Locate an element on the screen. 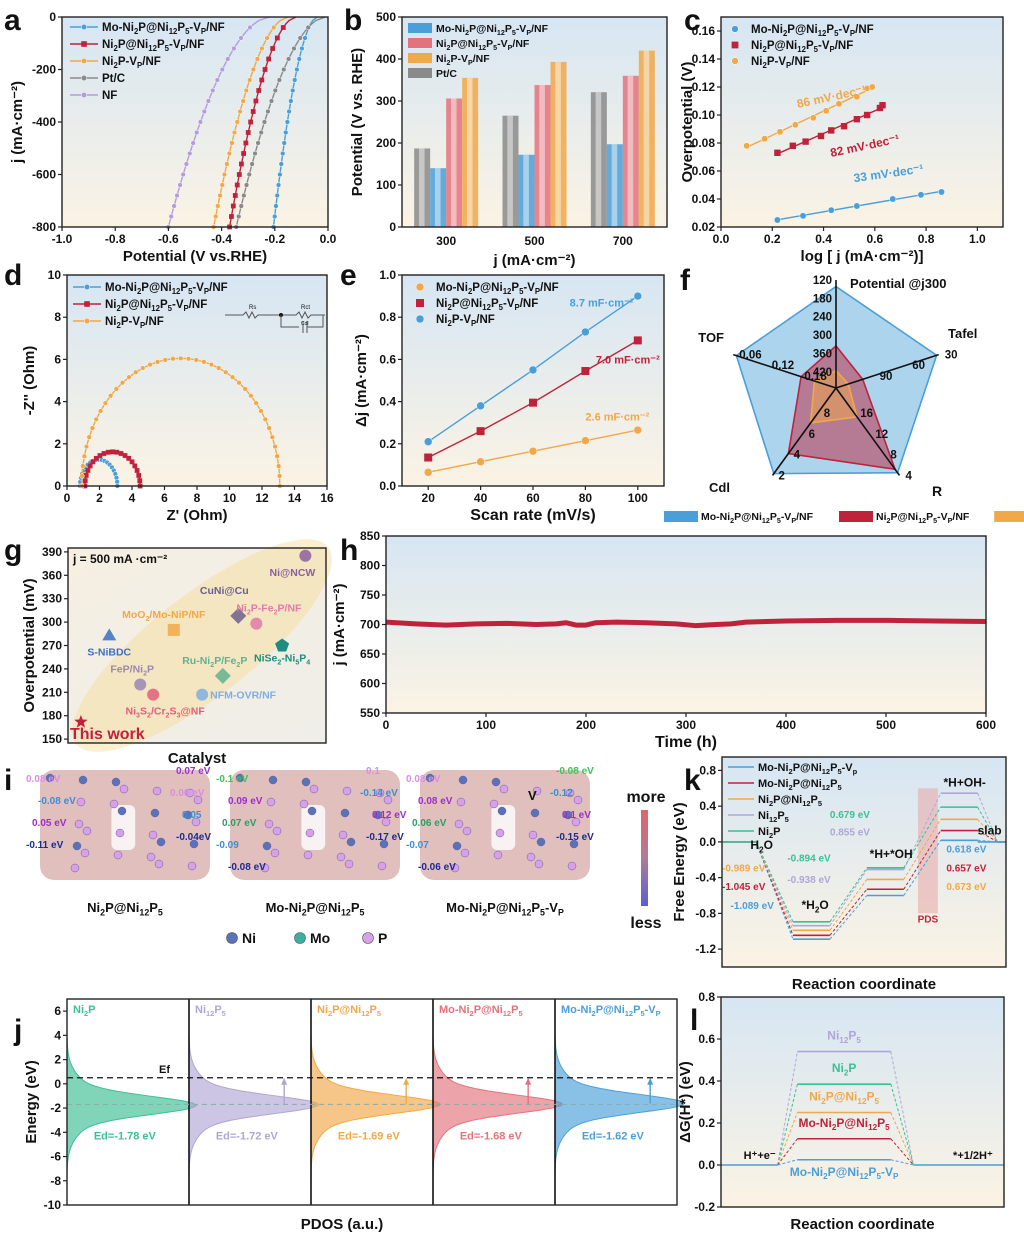  radar-tick-label: 360 is located at coordinates (822, 354).